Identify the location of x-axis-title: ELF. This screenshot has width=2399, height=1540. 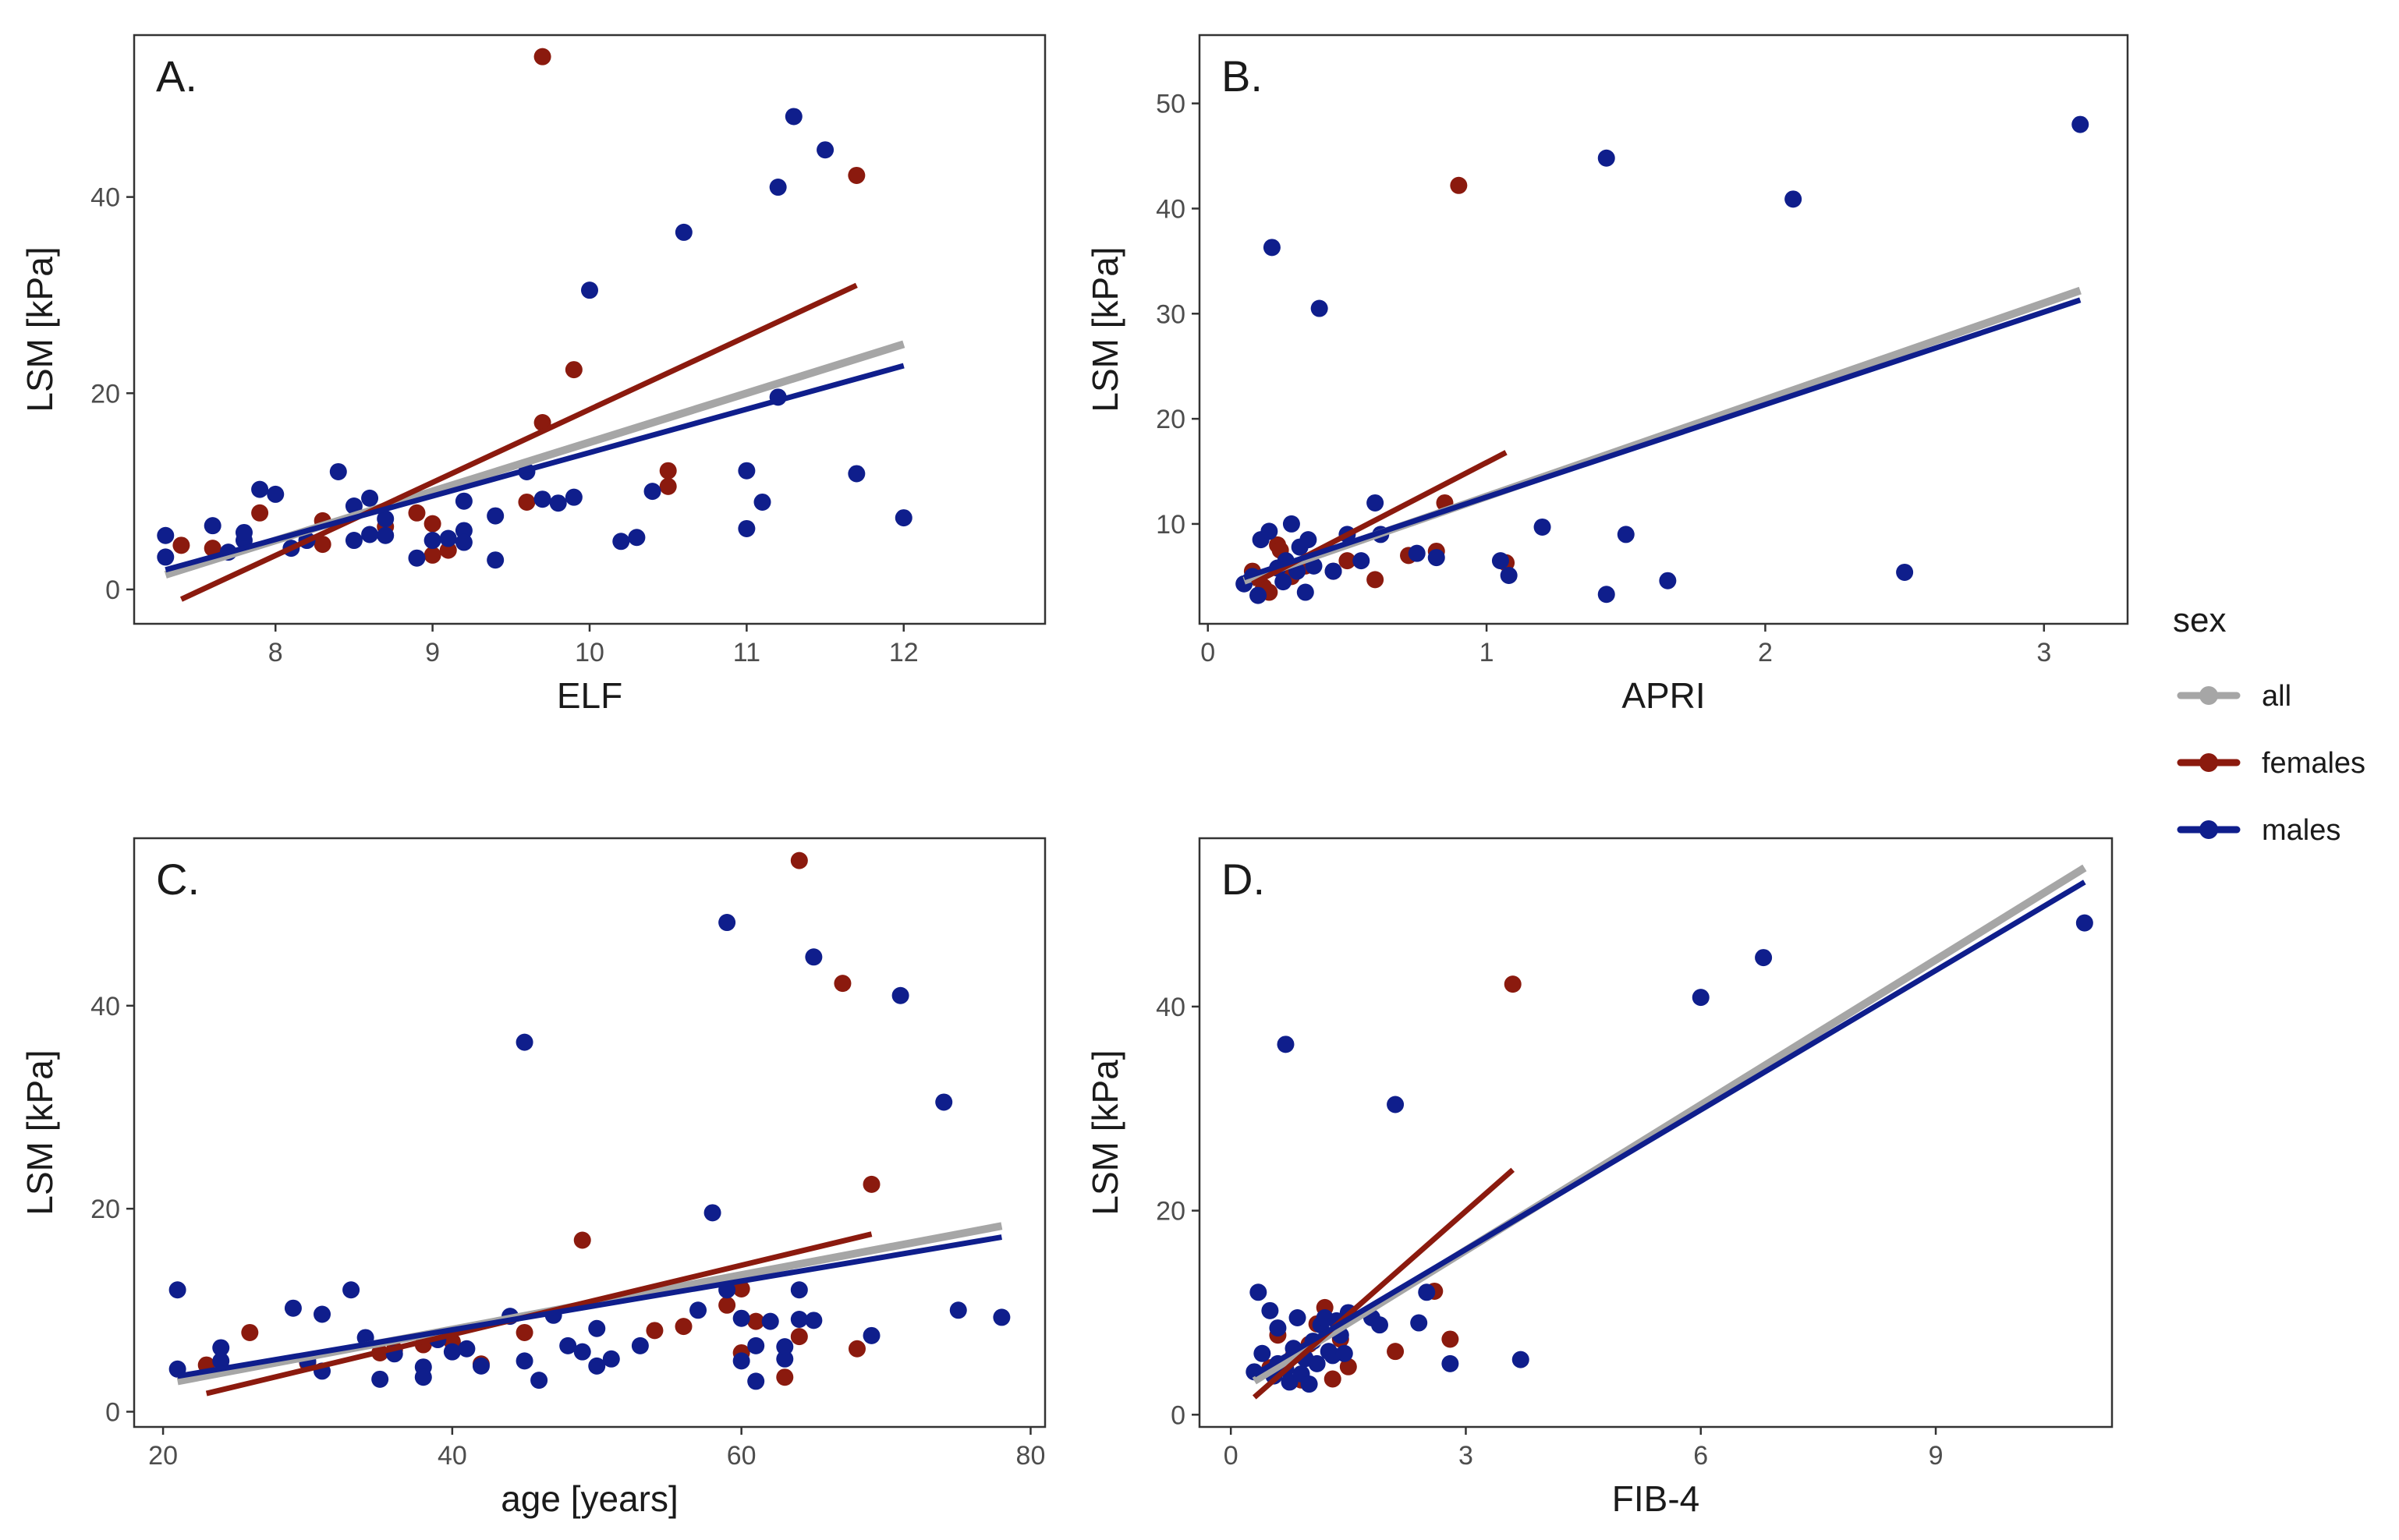
(589, 695).